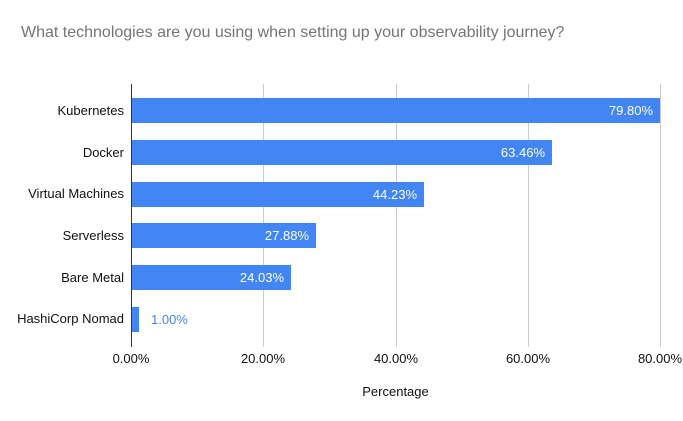 The image size is (683, 421). Describe the element at coordinates (522, 152) in the screenshot. I see `bar-value-label: 63.46%` at that location.